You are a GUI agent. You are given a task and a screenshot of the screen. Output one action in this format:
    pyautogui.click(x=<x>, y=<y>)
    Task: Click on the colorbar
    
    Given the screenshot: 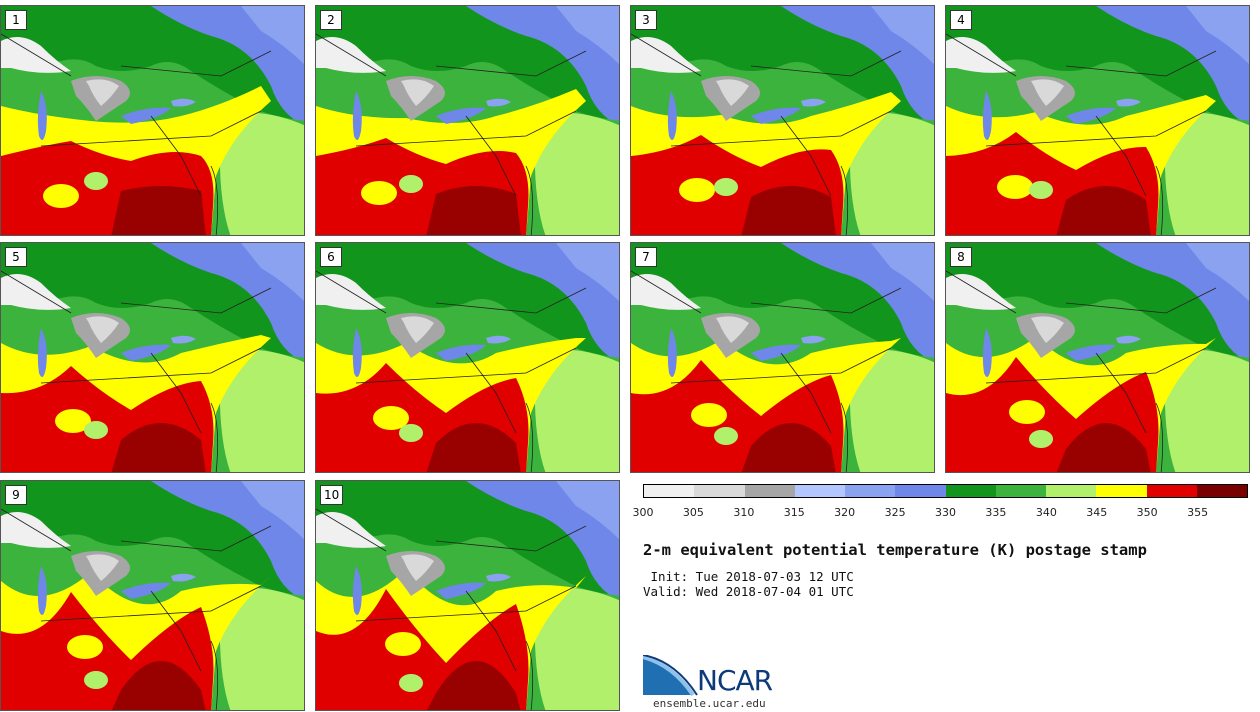 What is the action you would take?
    pyautogui.click(x=945, y=491)
    